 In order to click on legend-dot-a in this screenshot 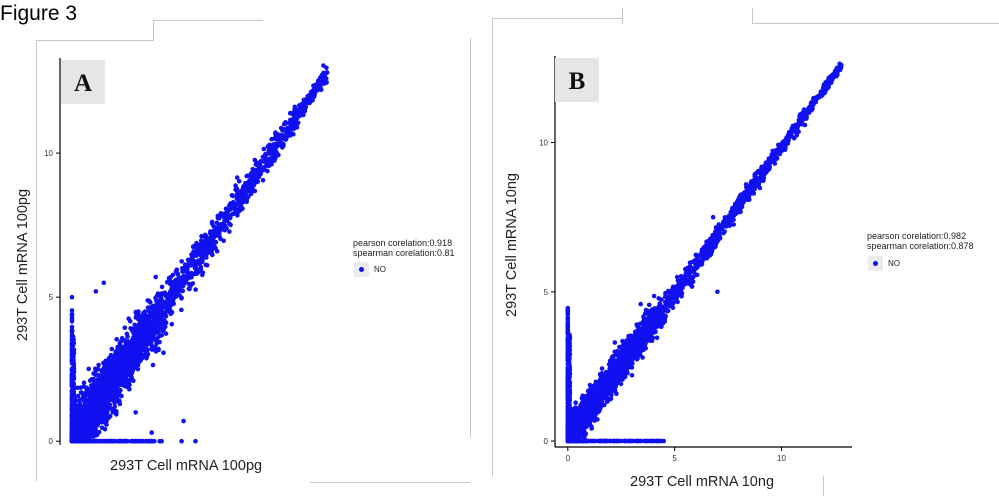, I will do `click(361, 269)`.